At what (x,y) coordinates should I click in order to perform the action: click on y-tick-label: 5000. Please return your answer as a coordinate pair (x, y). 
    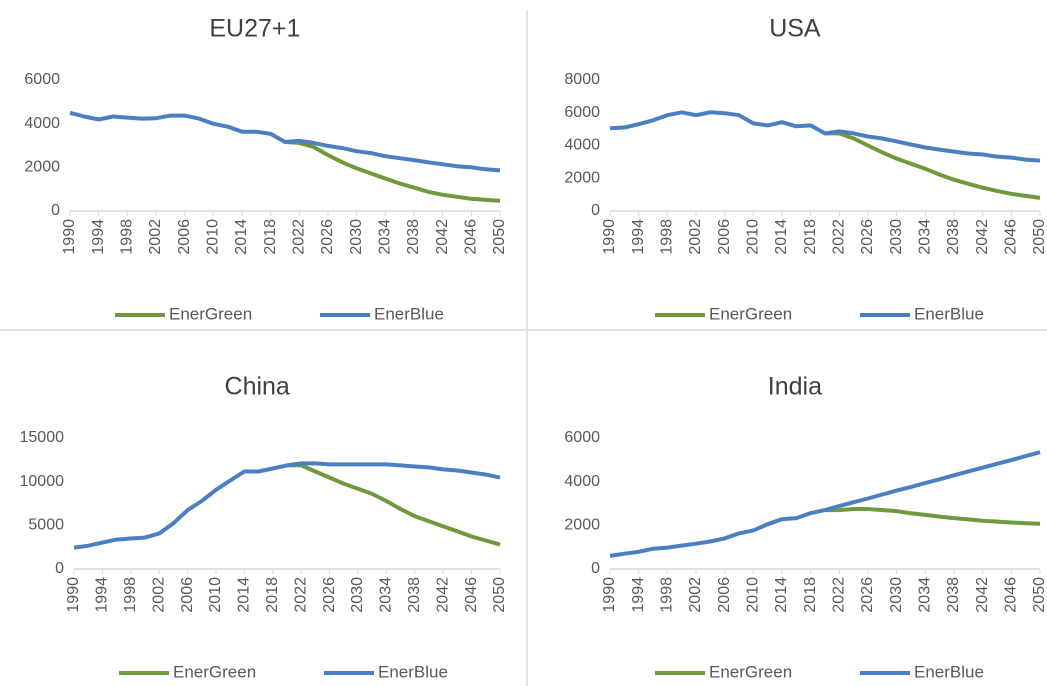
    Looking at the image, I should click on (46, 525).